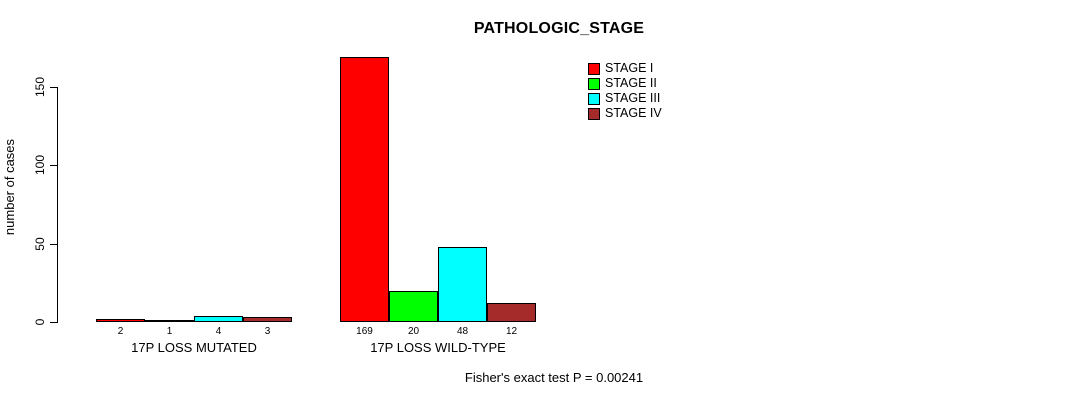 This screenshot has width=1090, height=400. Describe the element at coordinates (169, 331) in the screenshot. I see `bar-value-label: 1` at that location.